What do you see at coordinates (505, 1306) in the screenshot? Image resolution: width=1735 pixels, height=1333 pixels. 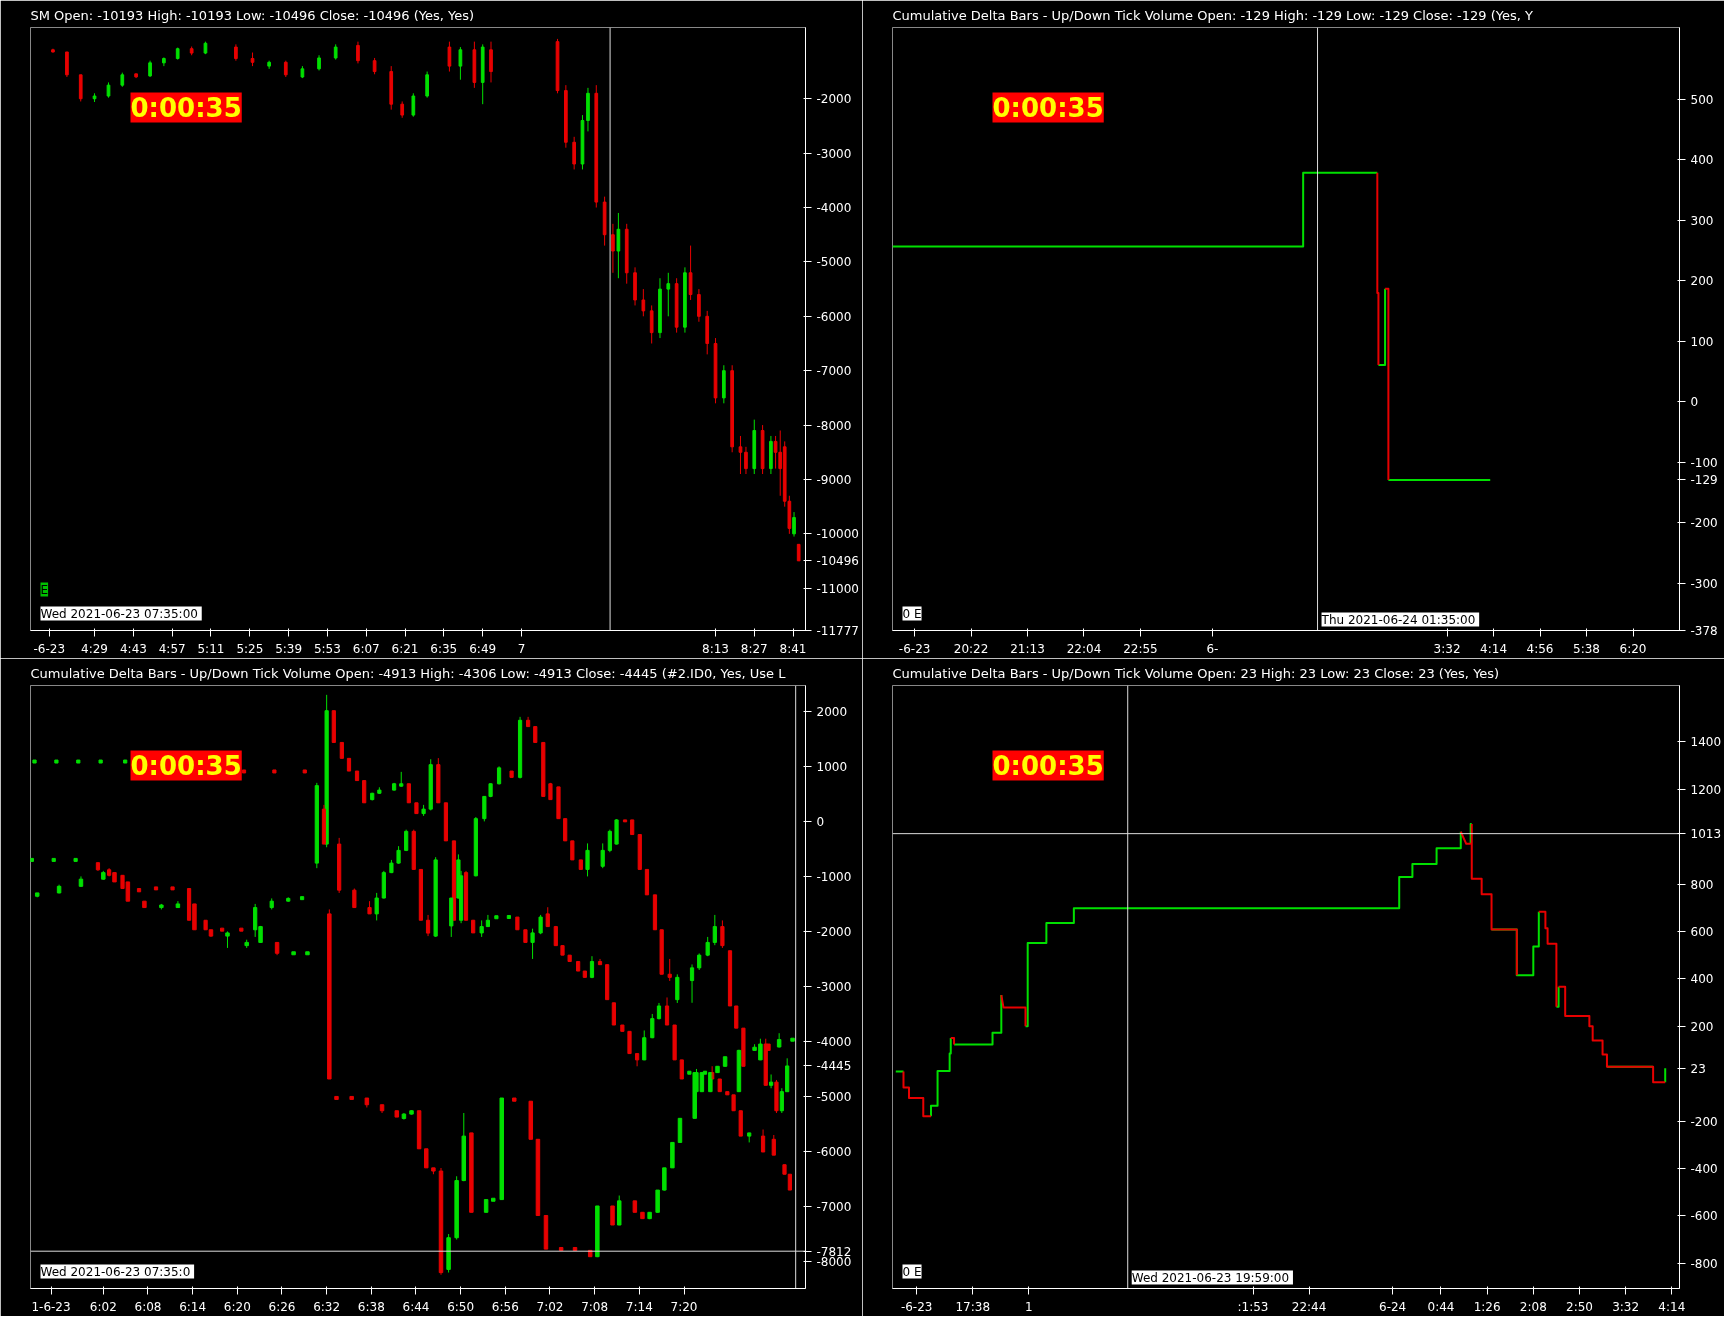 I see `x-tick-label: 6:56` at bounding box center [505, 1306].